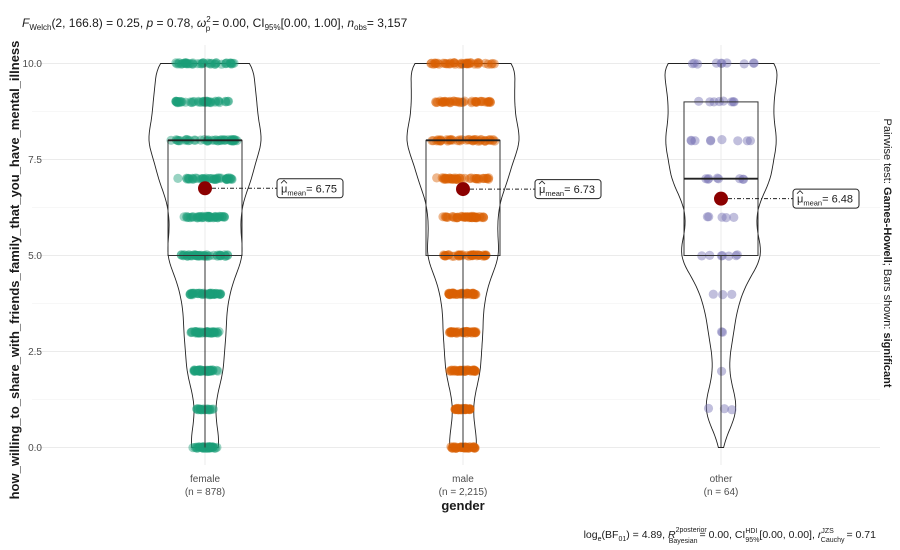 The image size is (900, 550). Describe the element at coordinates (862, 535) in the screenshot. I see `caption-r-value: = 0.71` at that location.